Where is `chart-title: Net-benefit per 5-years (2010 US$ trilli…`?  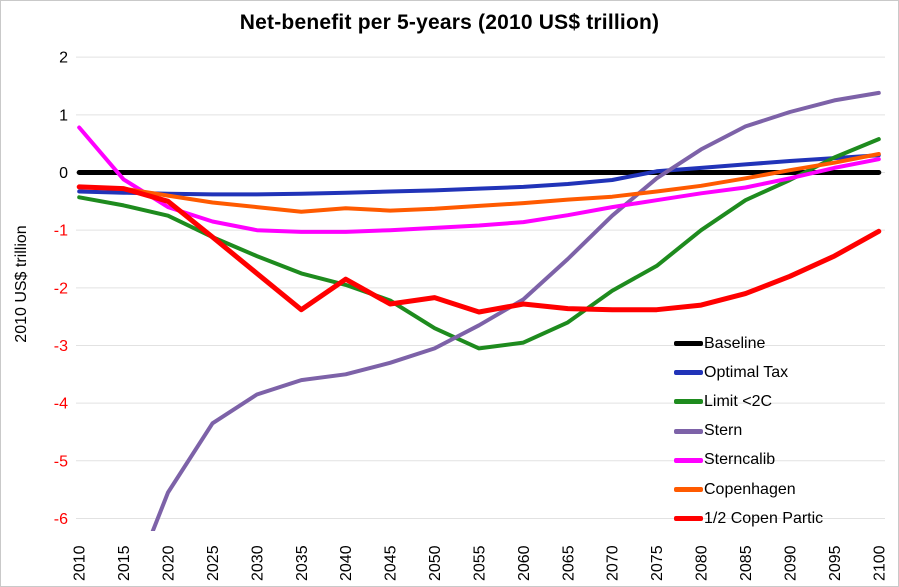 chart-title: Net-benefit per 5-years (2010 US$ trilli… is located at coordinates (449, 22).